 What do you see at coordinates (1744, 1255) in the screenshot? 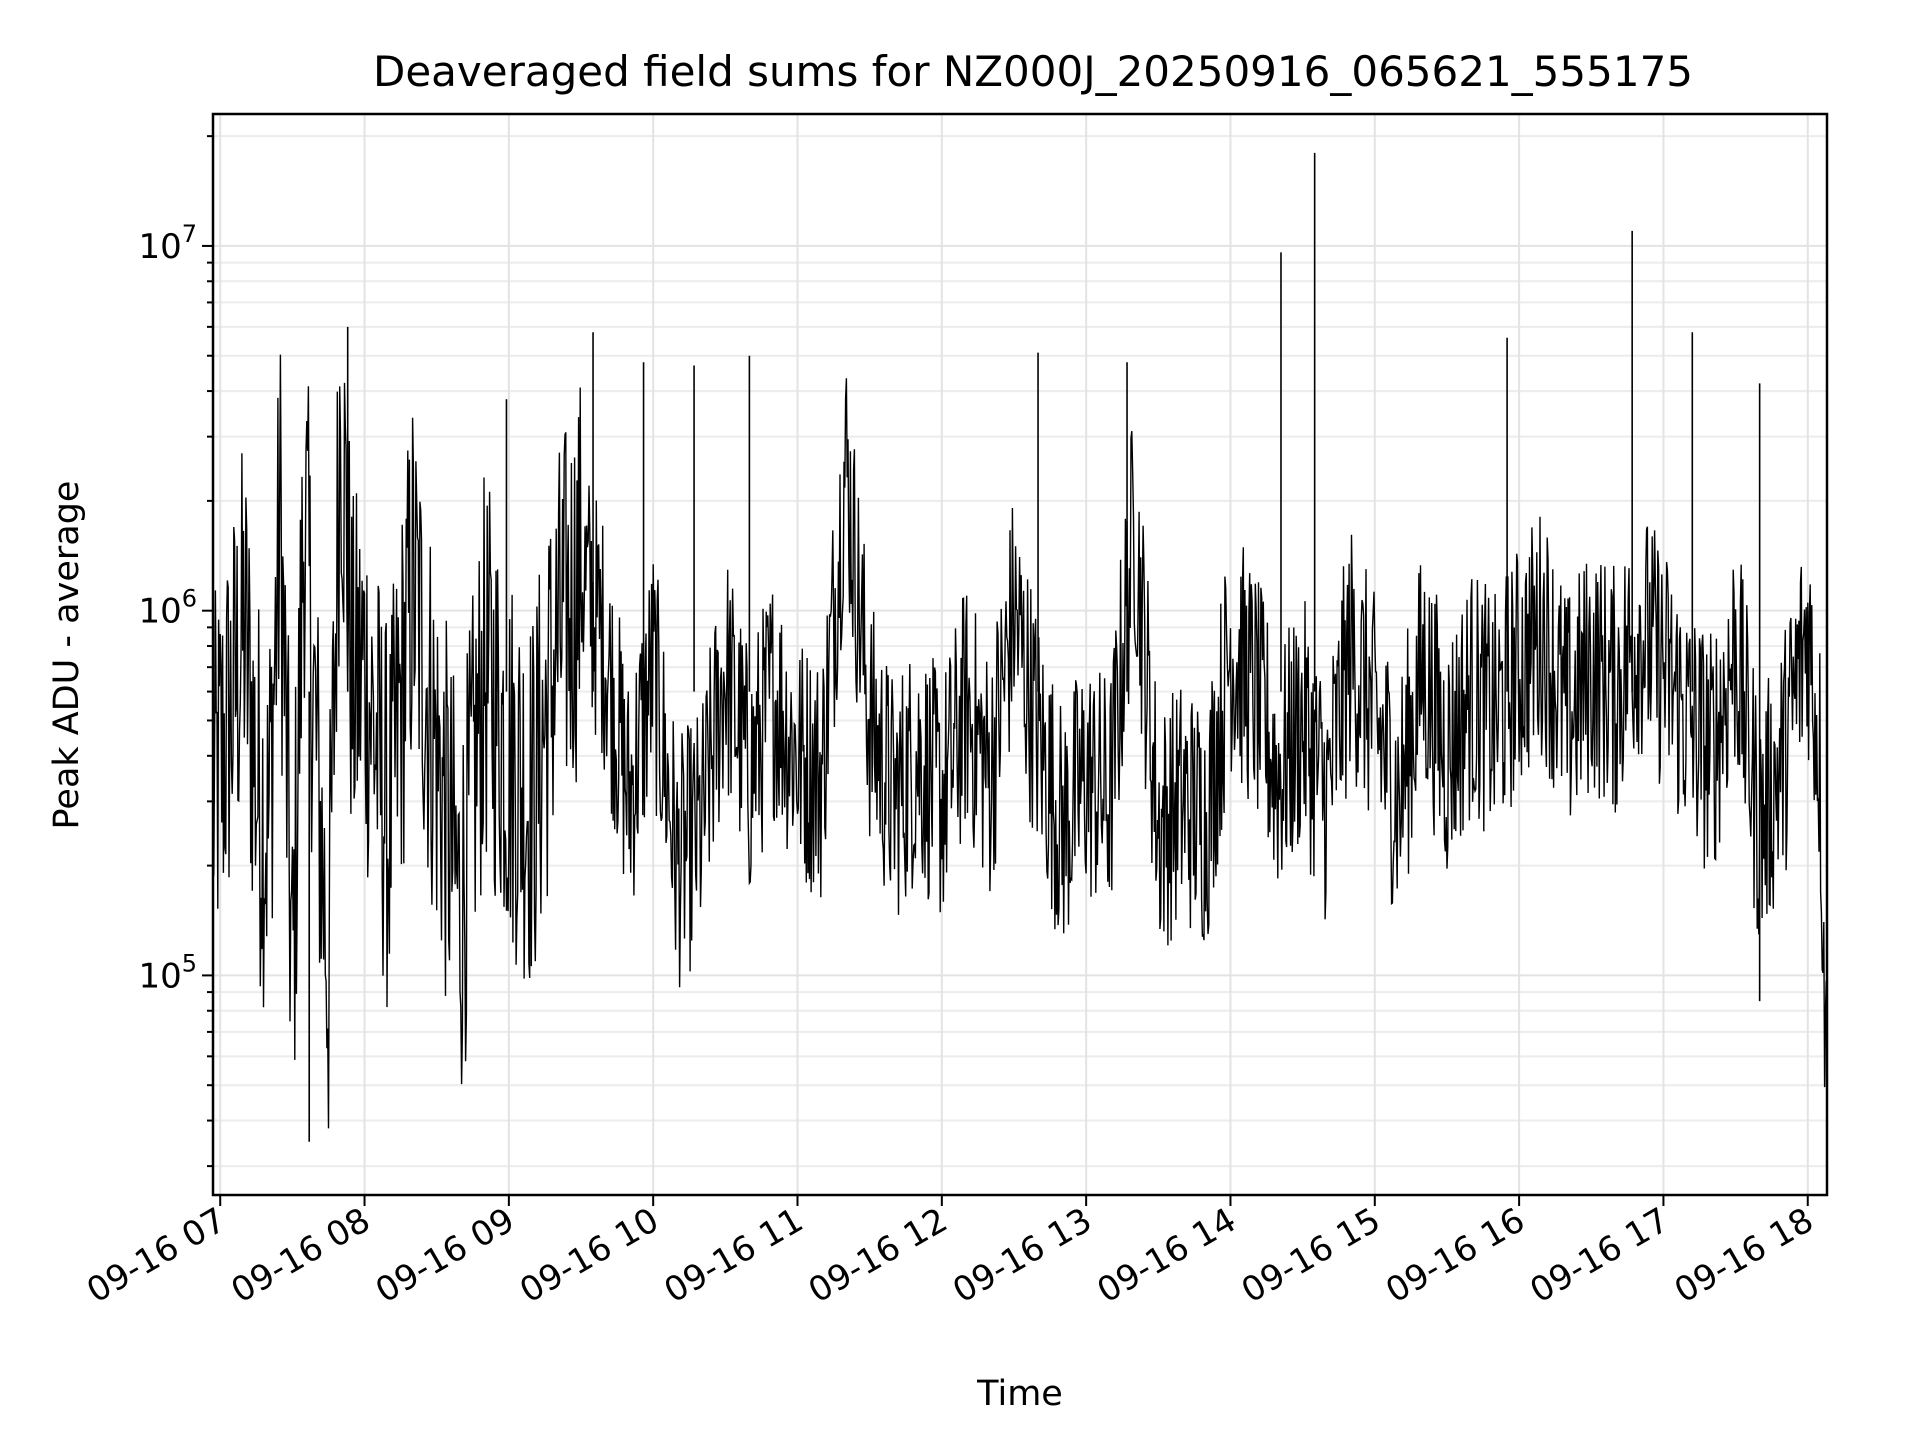
I see `x-tick-label: 09-16 18` at bounding box center [1744, 1255].